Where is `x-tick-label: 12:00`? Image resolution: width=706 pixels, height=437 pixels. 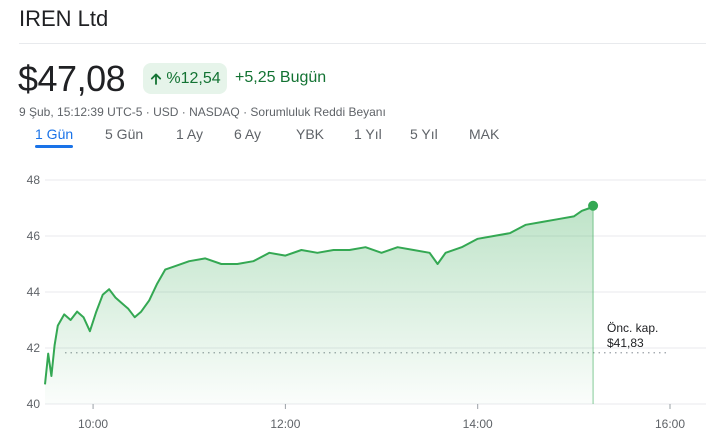 x-tick-label: 12:00 is located at coordinates (285, 424).